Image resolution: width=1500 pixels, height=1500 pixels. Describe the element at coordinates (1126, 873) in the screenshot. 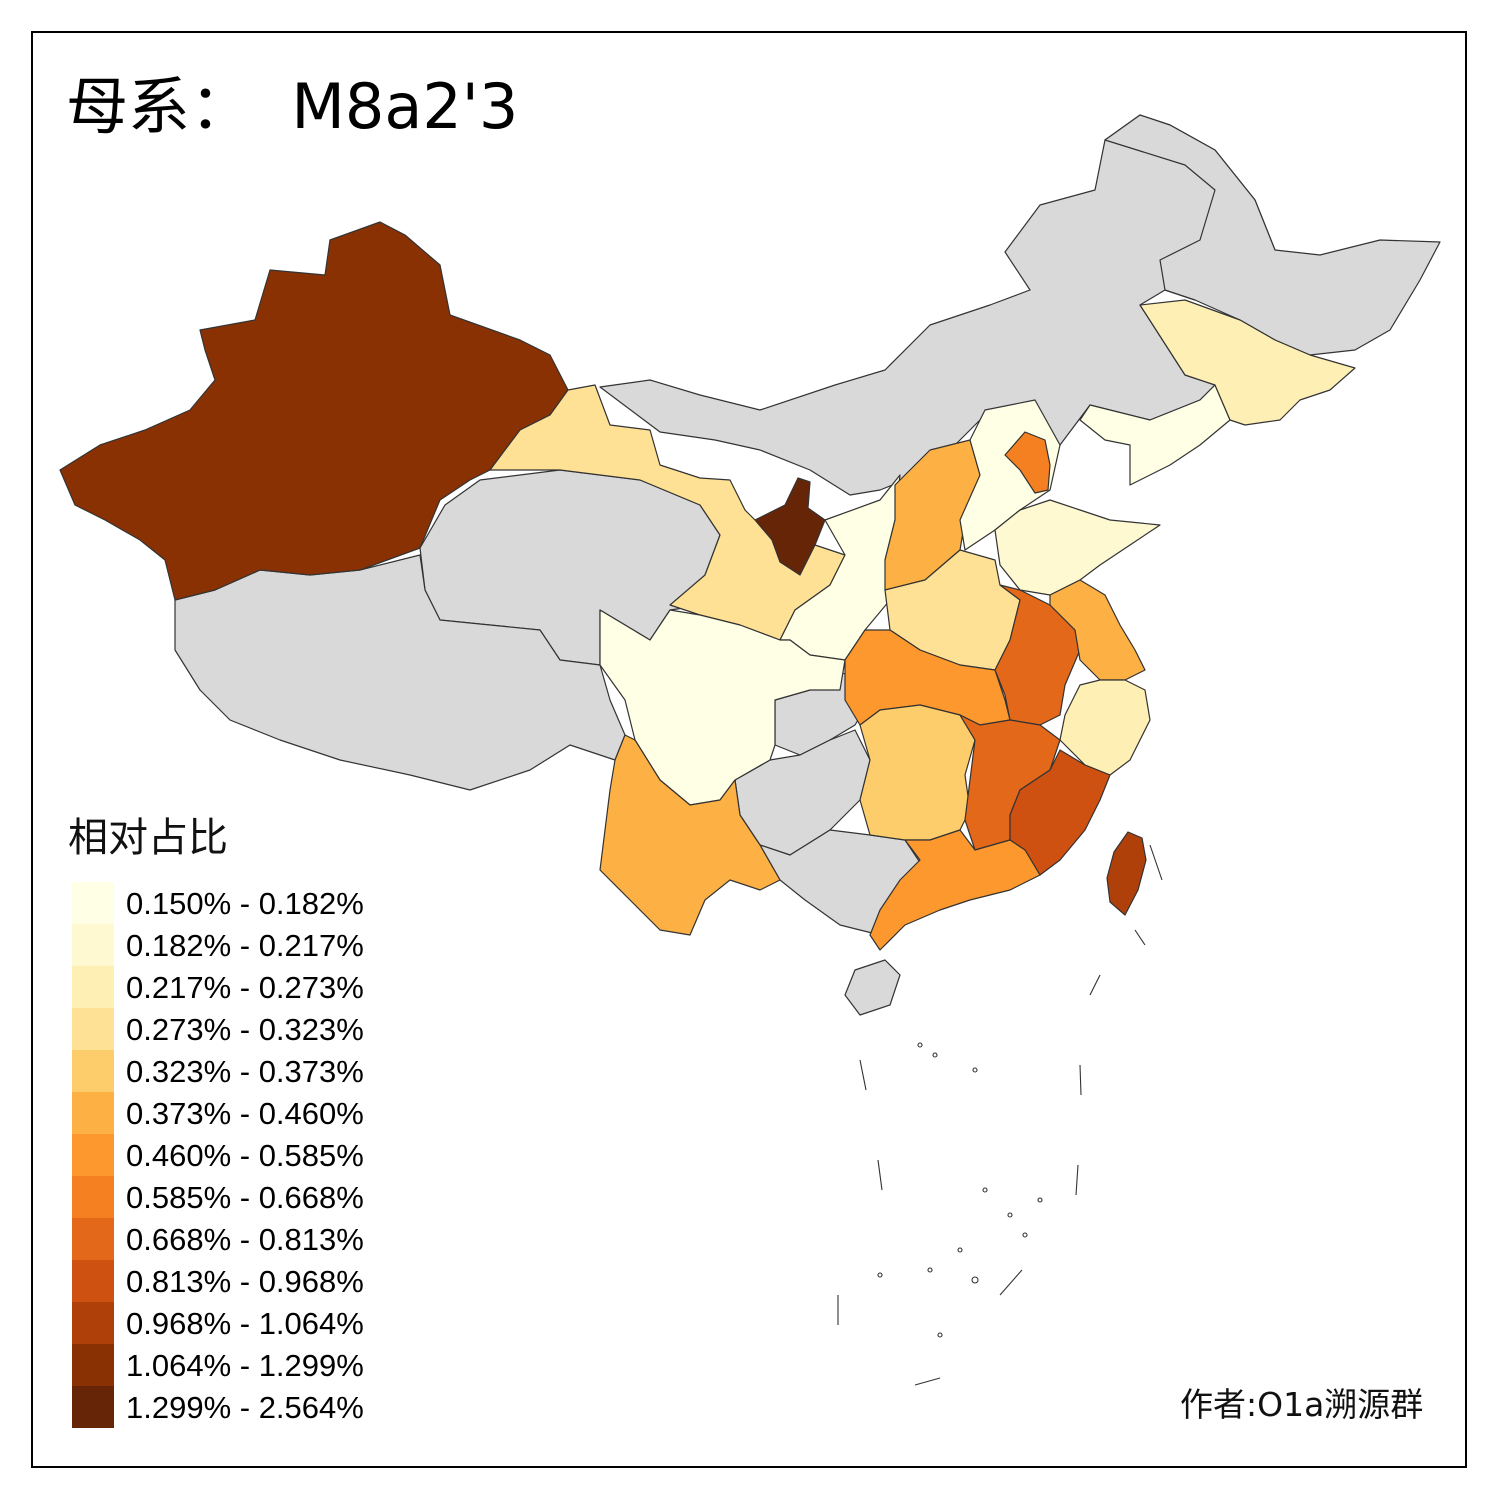

I see `province-taiwan` at that location.